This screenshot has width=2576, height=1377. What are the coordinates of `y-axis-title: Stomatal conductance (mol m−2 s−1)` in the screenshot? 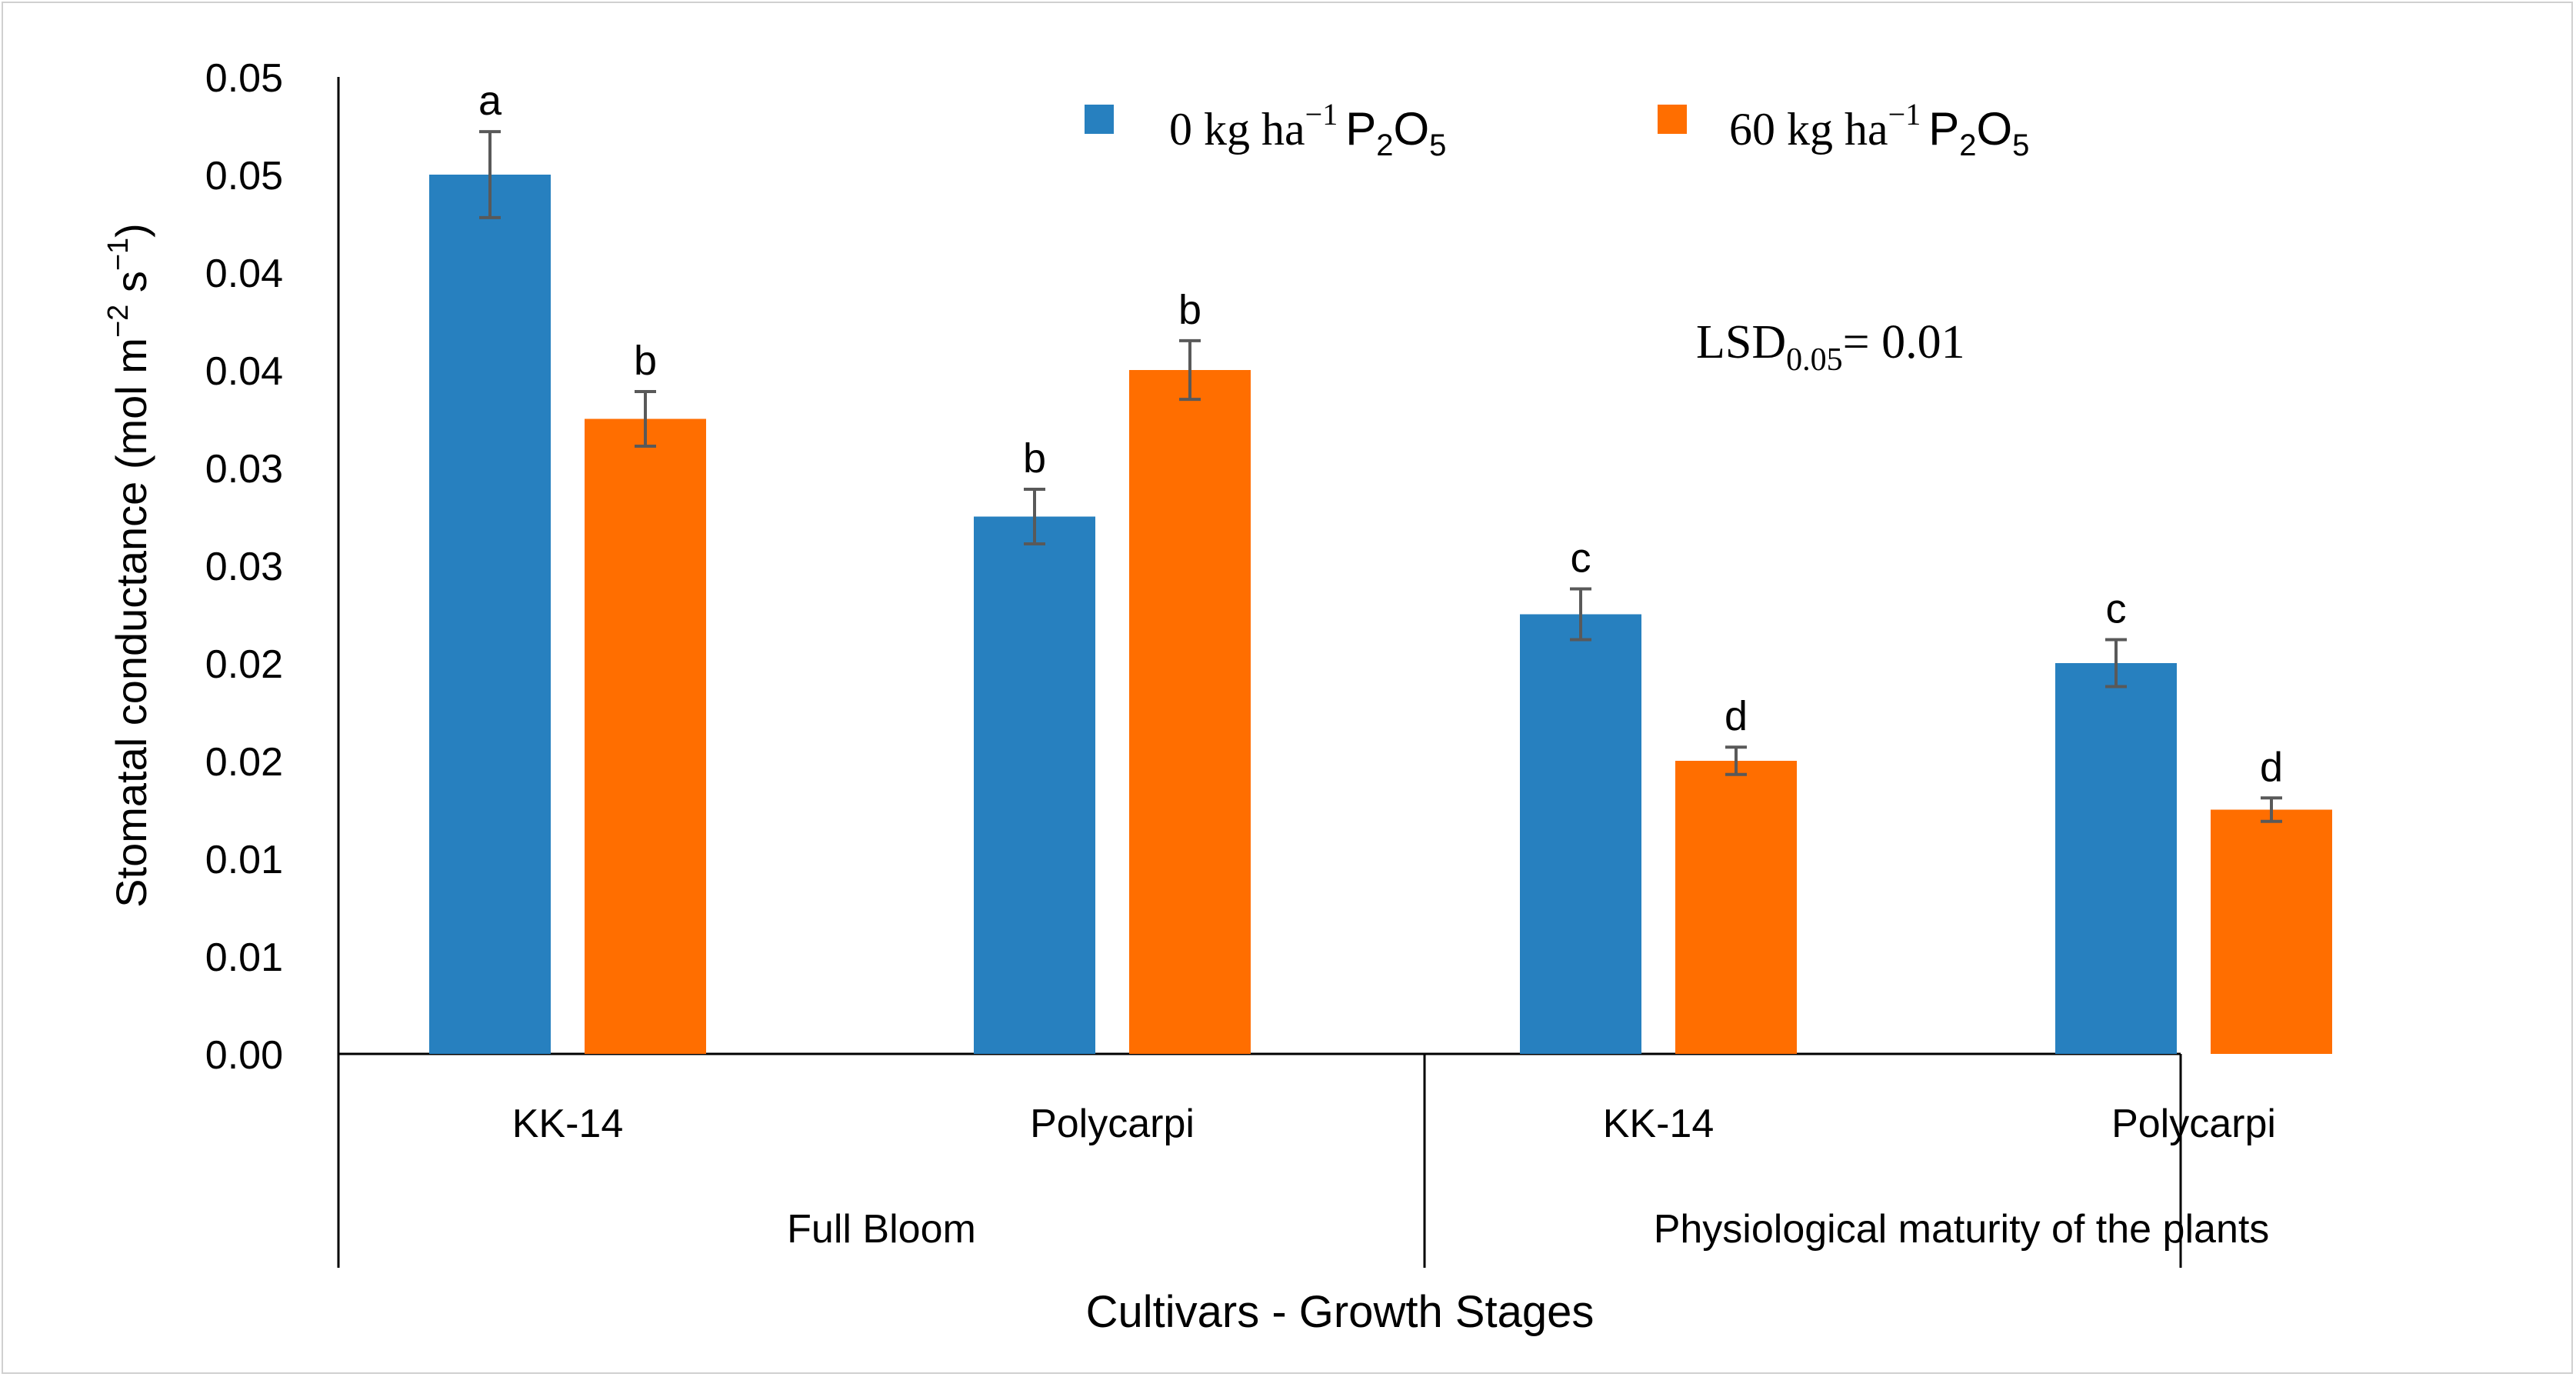 It's located at (128, 565).